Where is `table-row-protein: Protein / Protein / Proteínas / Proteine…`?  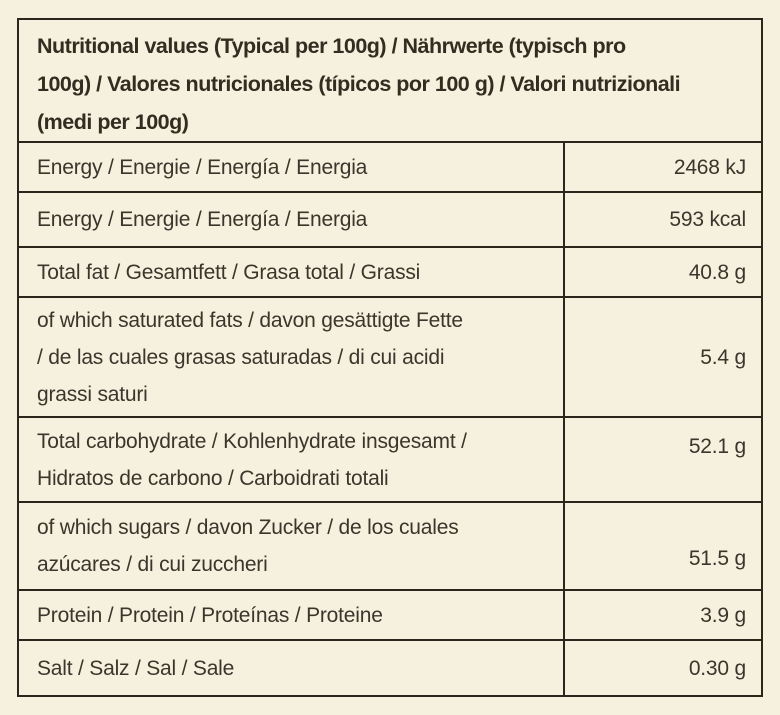
table-row-protein: Protein / Protein / Proteínas / Proteine… is located at coordinates (390, 614).